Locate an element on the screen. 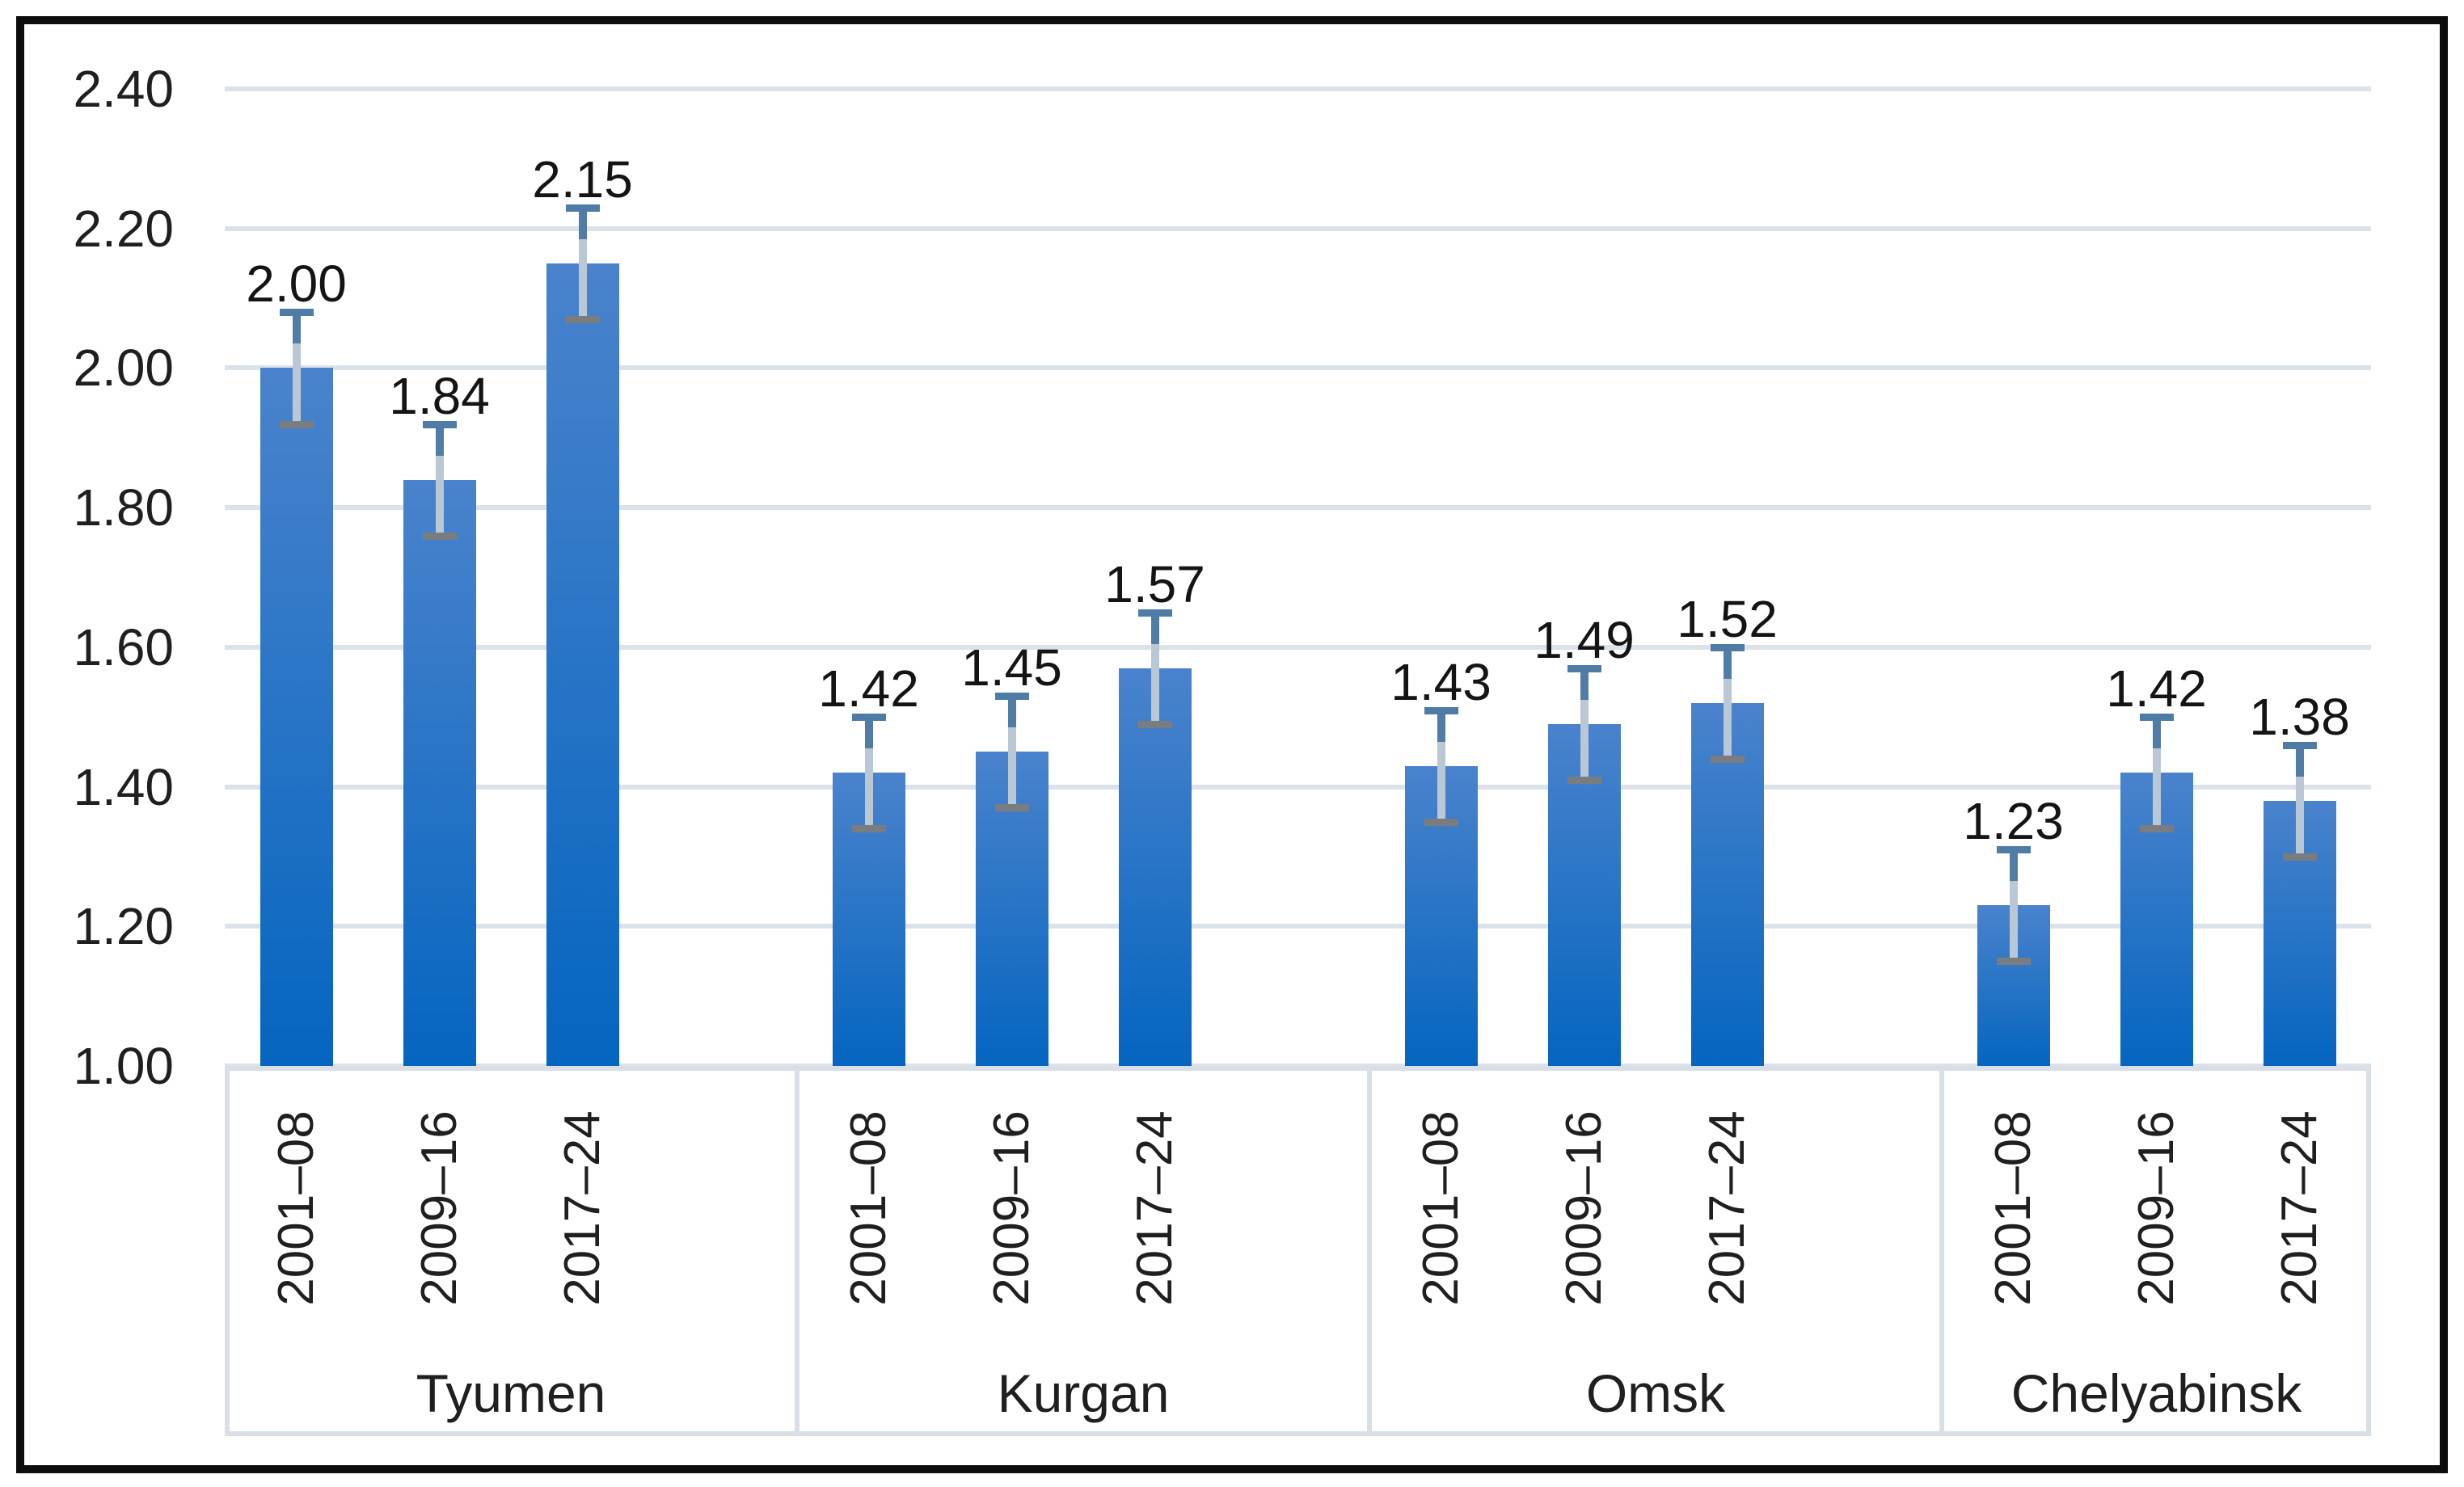  bar-value-label: 1.23 is located at coordinates (2014, 822).